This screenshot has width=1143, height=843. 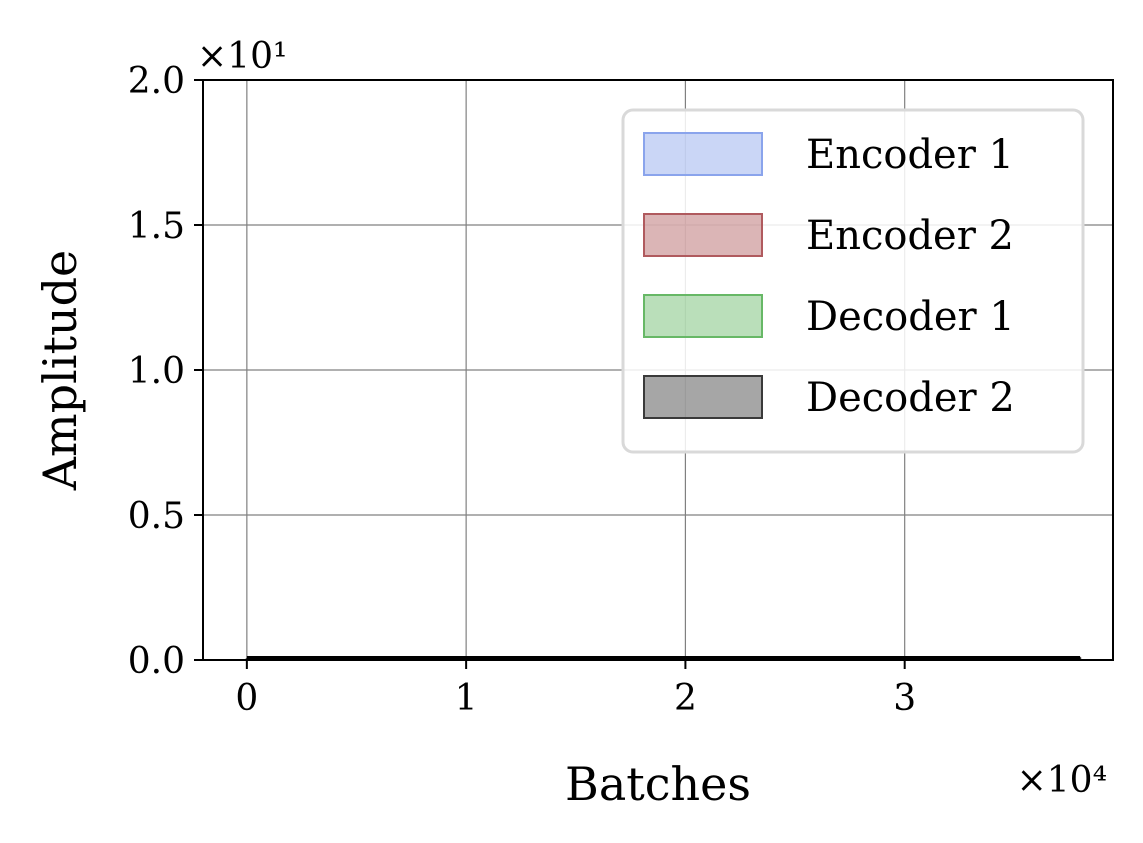 I want to click on y-scale-label: ×10¹, so click(x=242, y=56).